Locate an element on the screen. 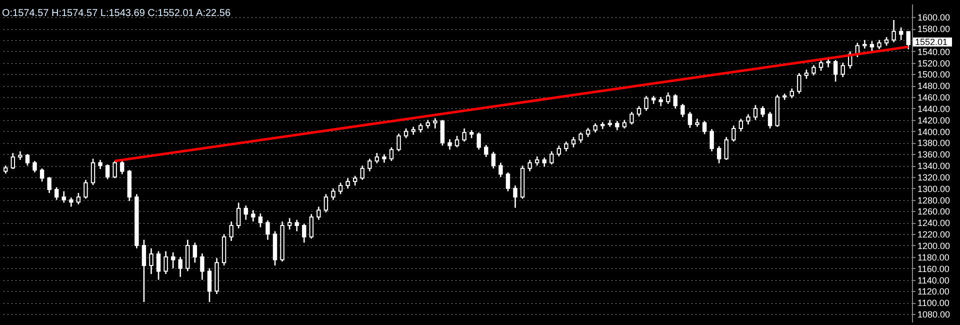 The height and width of the screenshot is (325, 960). y-tick-label: 1280.00 is located at coordinates (934, 200).